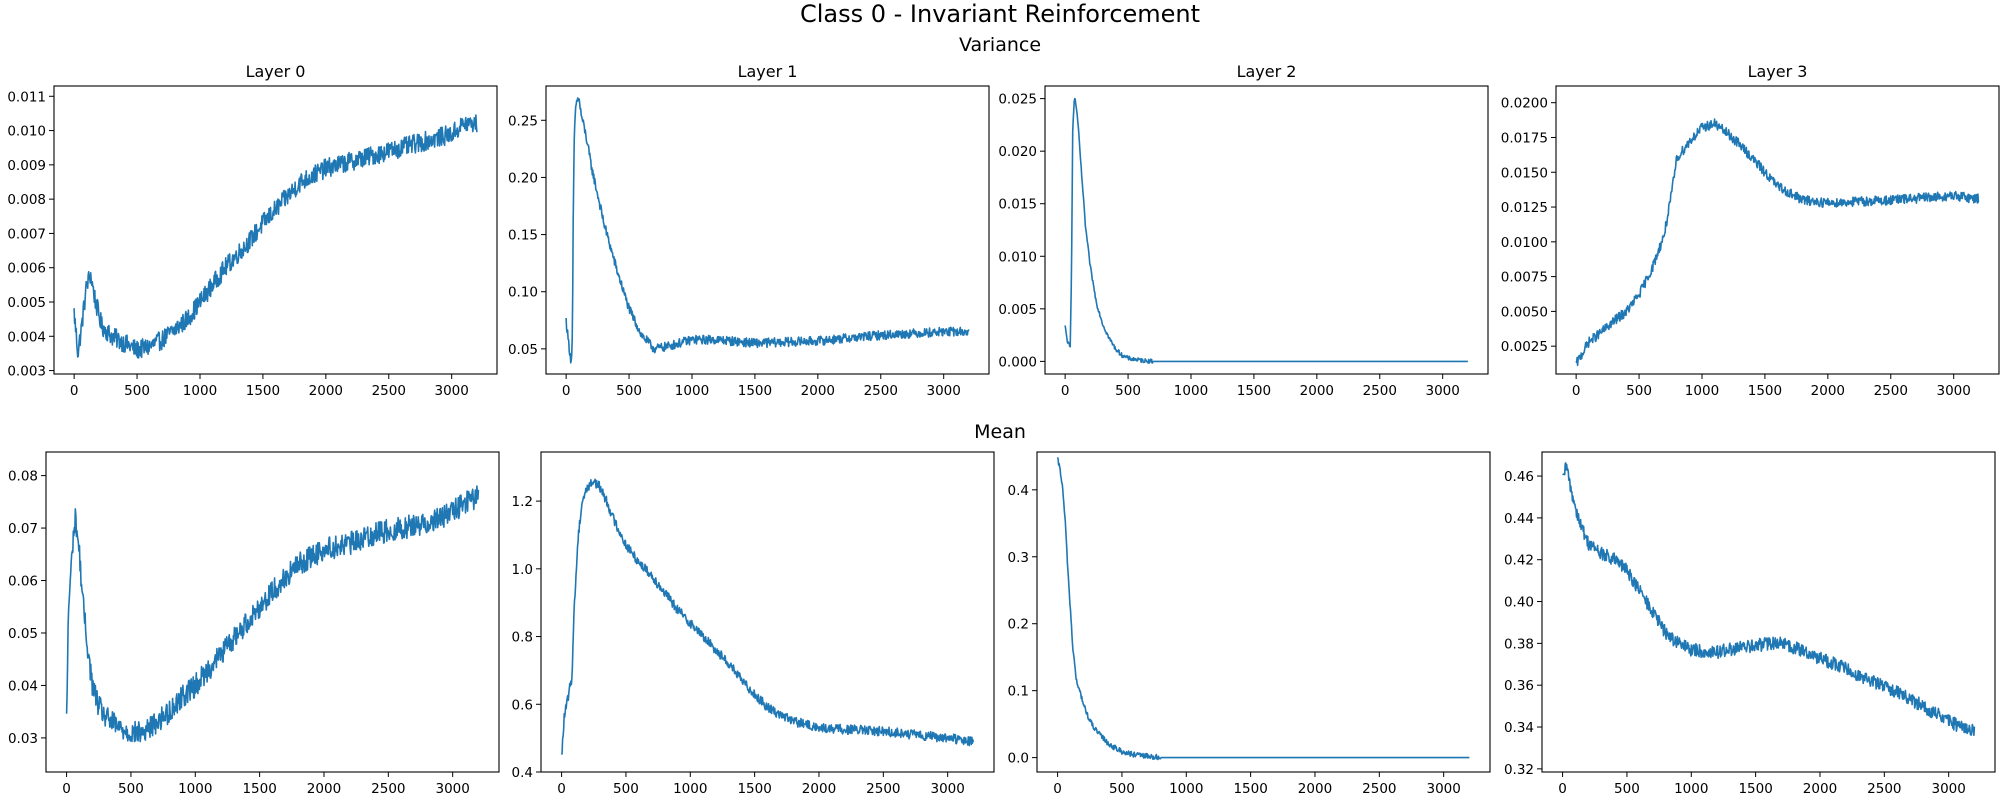  I want to click on y-tick-label: 0.004, so click(26, 337).